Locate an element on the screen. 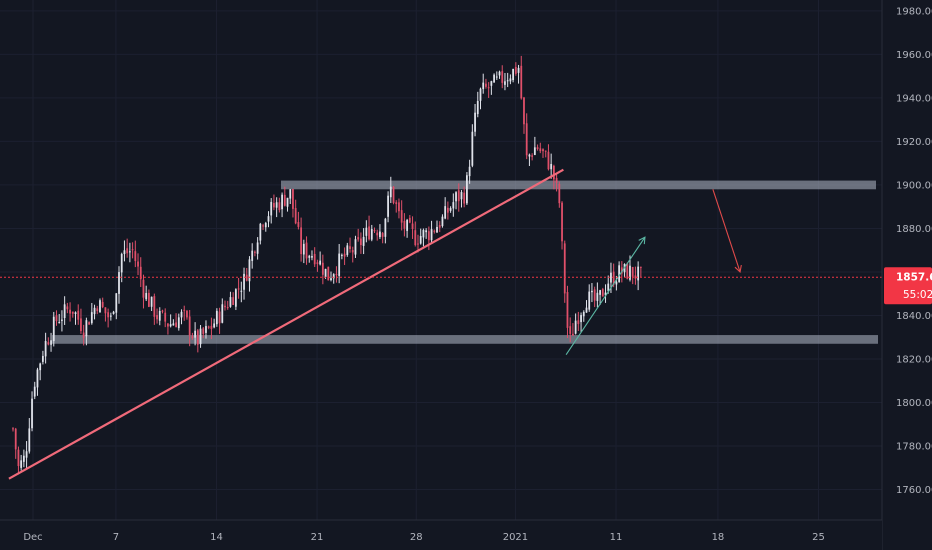 The height and width of the screenshot is (550, 932). price-tick-label: 1960.00 is located at coordinates (914, 55).